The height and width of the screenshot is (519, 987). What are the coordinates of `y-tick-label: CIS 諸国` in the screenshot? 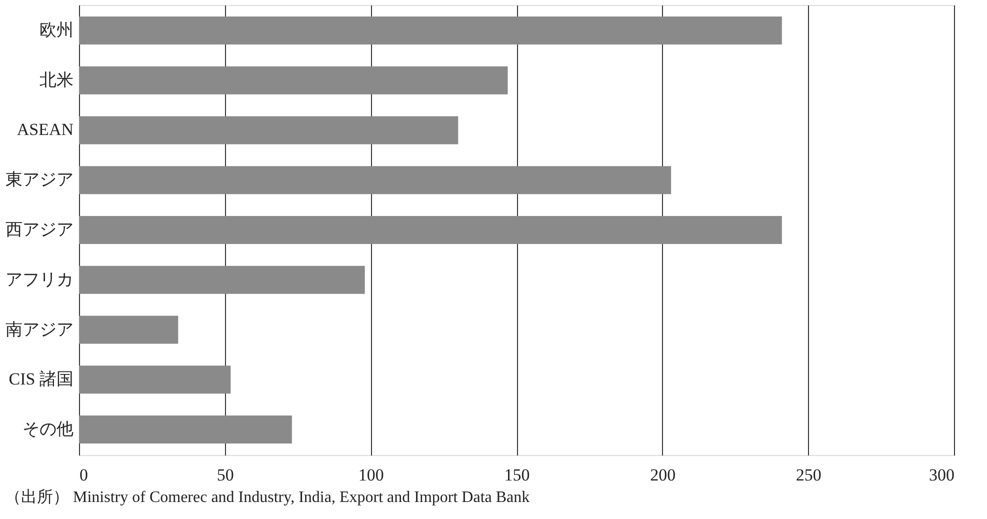 It's located at (41, 379).